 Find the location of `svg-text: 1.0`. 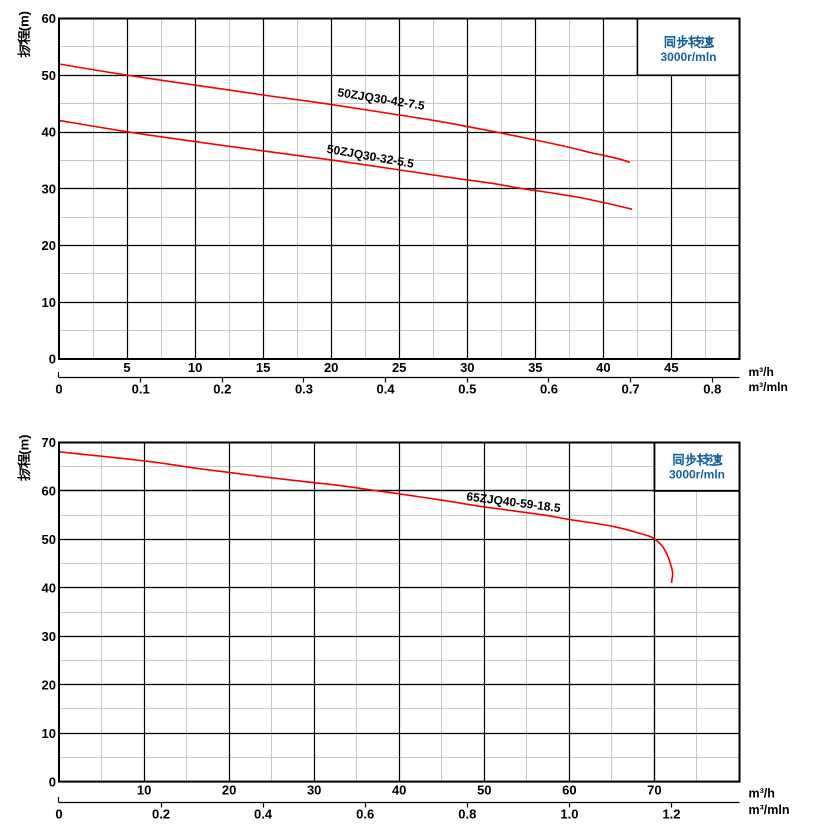

svg-text: 1.0 is located at coordinates (569, 814).